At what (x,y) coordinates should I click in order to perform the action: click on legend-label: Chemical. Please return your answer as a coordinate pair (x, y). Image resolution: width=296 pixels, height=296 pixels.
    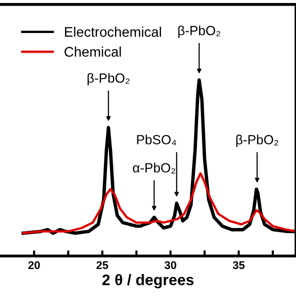
    Looking at the image, I should click on (92, 51).